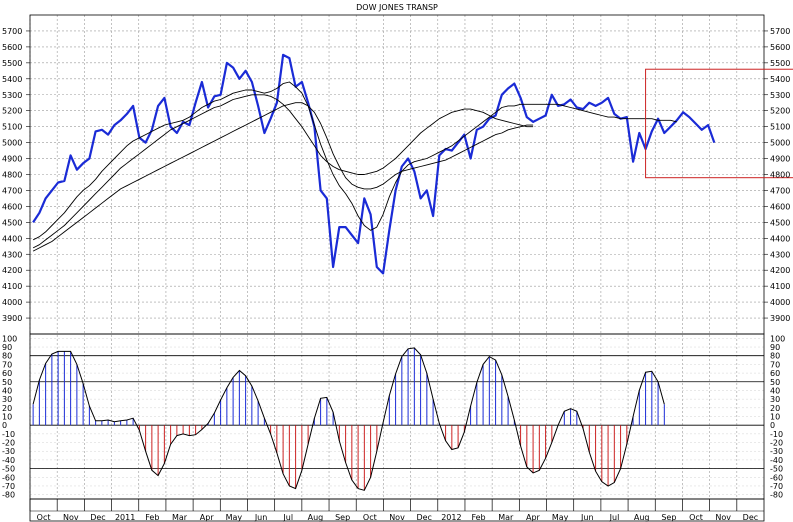 The image size is (793, 522). I want to click on x-tick-label: 2012, so click(451, 517).